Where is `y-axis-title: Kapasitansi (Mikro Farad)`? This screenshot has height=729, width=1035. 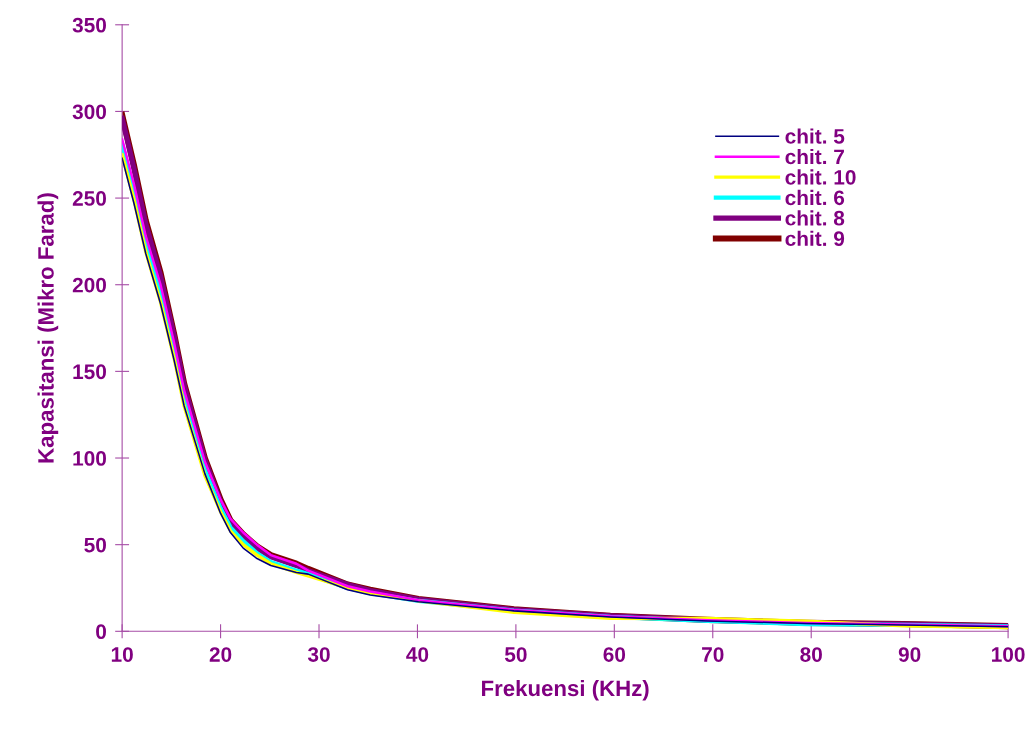
y-axis-title: Kapasitansi (Mikro Farad) is located at coordinates (48, 328).